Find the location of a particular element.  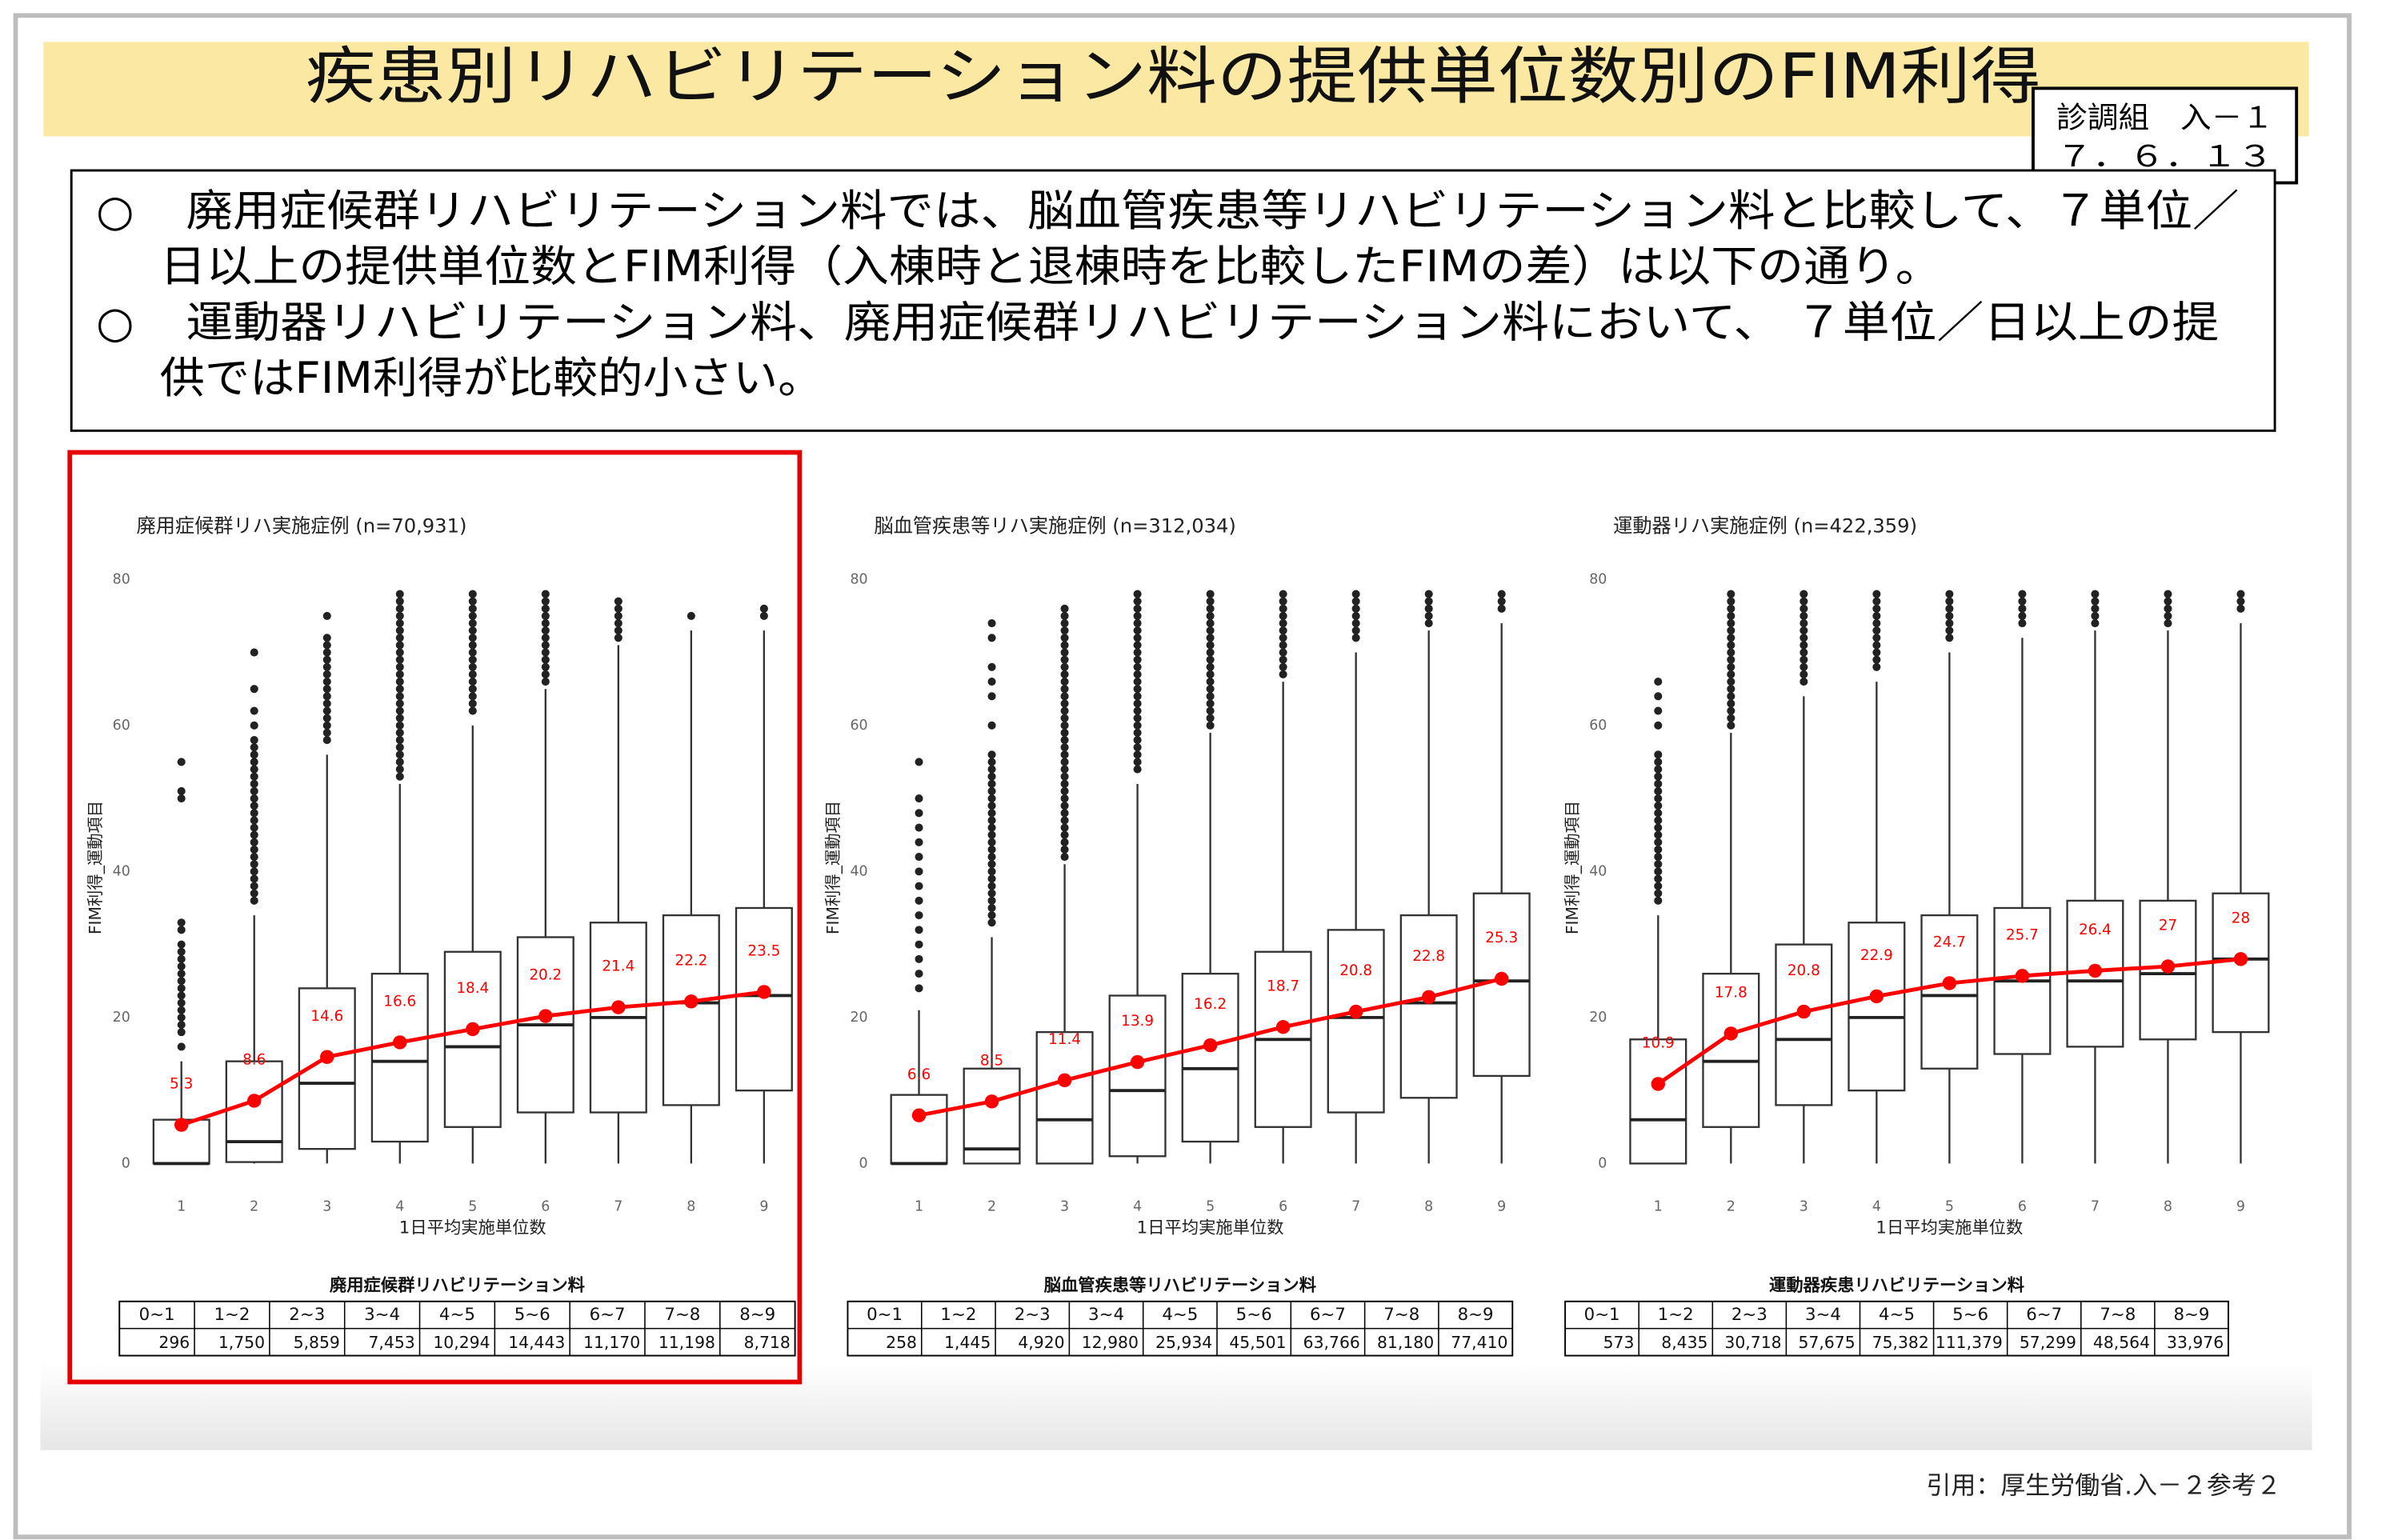

mean-label: 11.4 is located at coordinates (1064, 1039).